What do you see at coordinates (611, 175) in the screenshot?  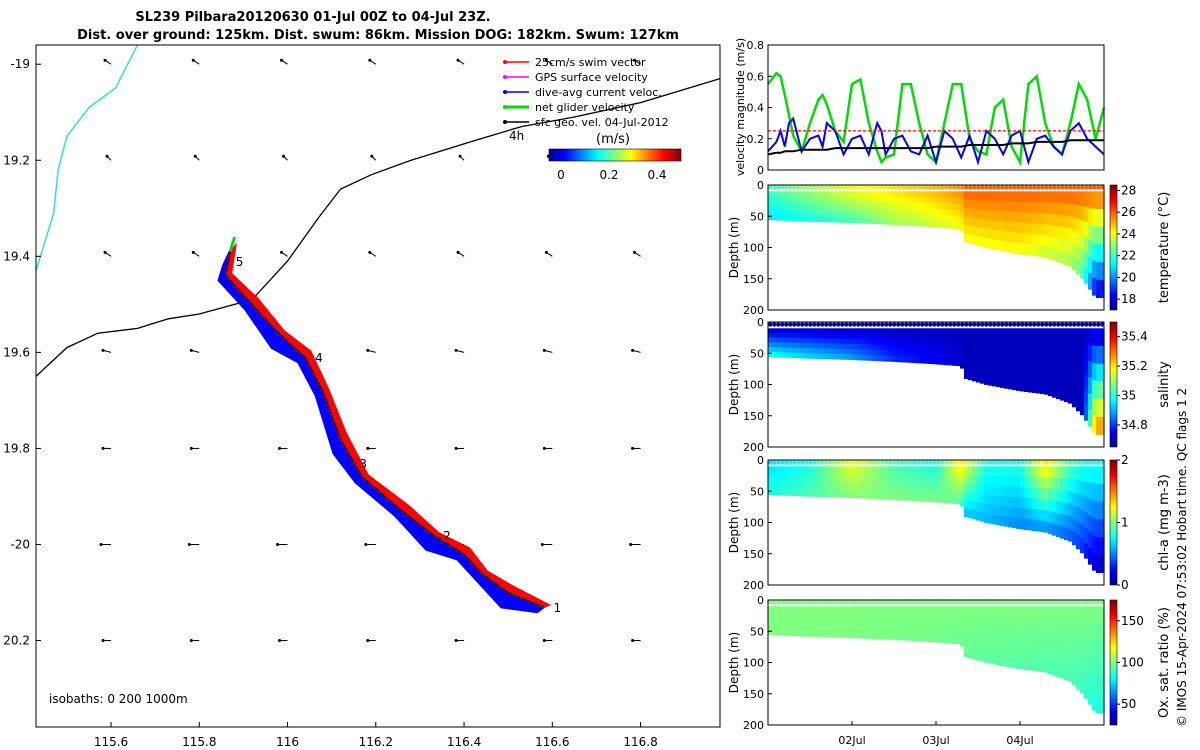 I see `map-colorbar-ticks: 0 0.2 0.4` at bounding box center [611, 175].